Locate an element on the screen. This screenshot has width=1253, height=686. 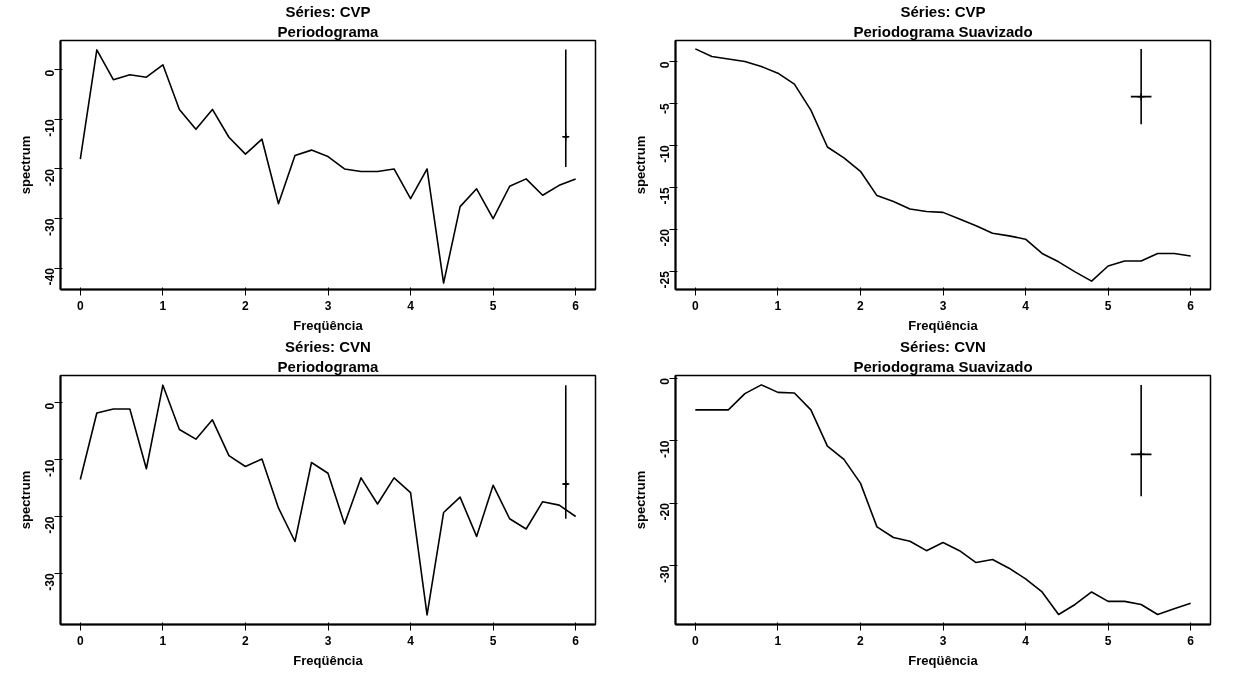
y-tick-label: -25 is located at coordinates (665, 279).